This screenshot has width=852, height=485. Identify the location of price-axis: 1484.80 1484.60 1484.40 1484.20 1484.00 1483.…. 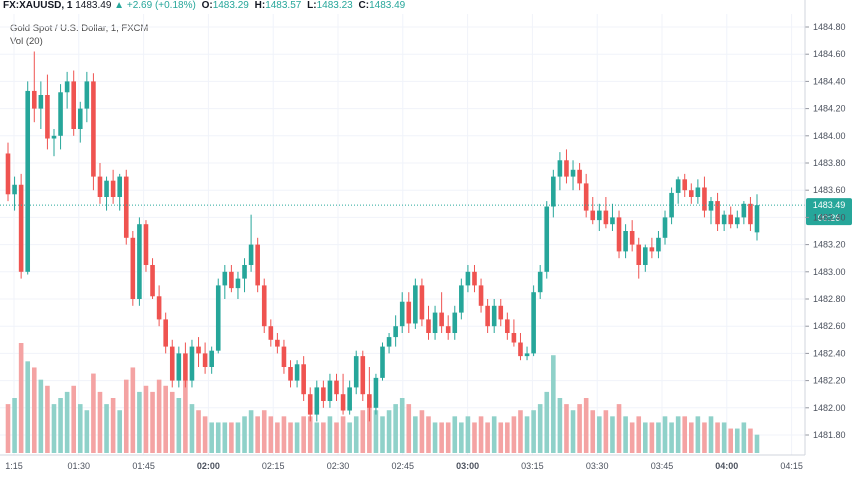
(825, 227).